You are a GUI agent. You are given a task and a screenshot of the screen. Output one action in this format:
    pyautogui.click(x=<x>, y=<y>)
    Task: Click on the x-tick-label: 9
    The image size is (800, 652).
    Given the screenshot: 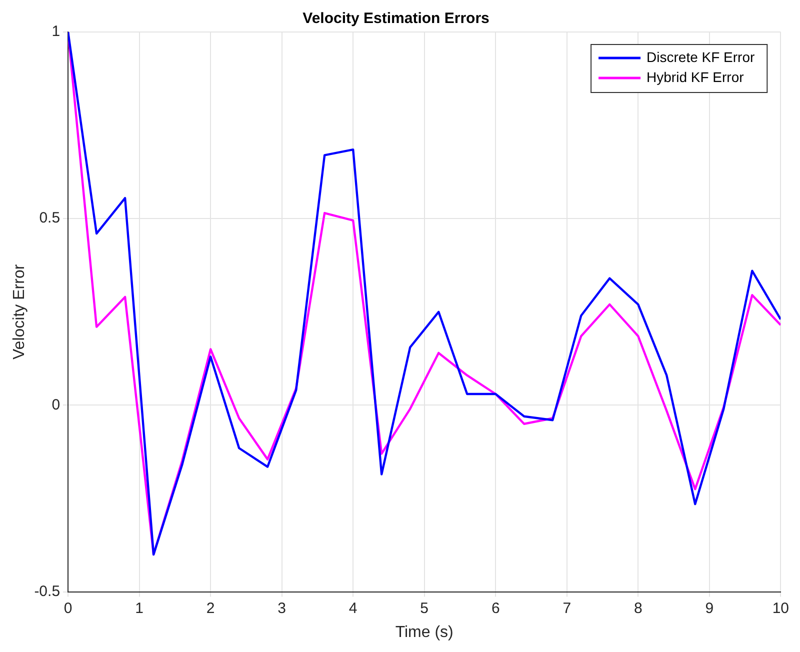 What is the action you would take?
    pyautogui.click(x=709, y=608)
    